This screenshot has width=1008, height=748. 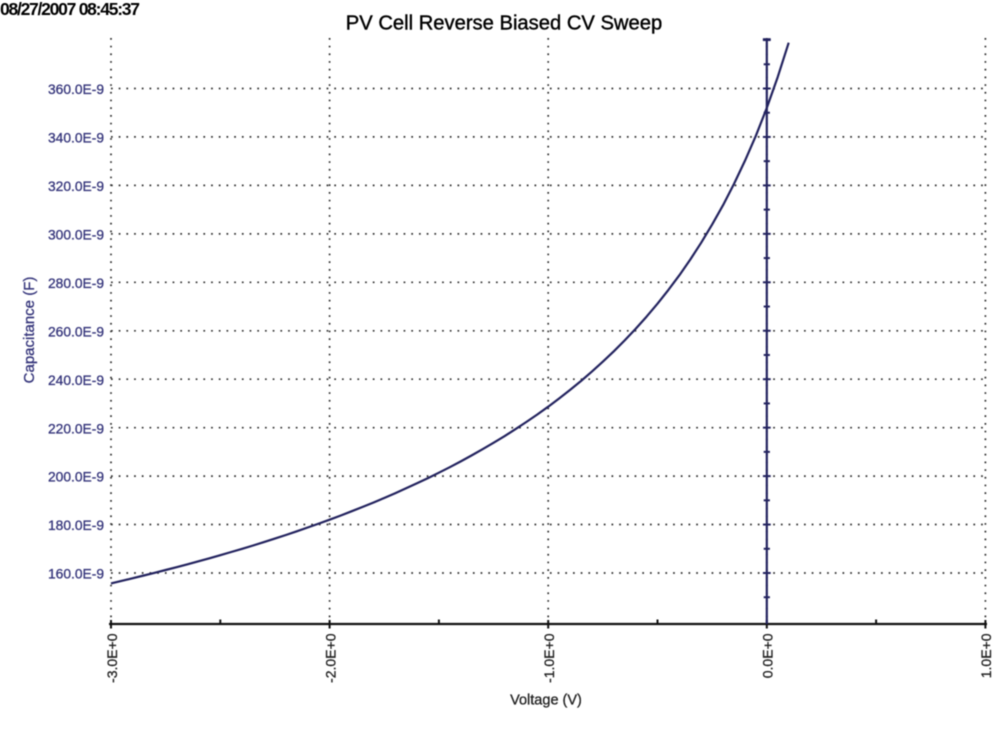 I want to click on svg-text: Voltage (V), so click(x=546, y=701).